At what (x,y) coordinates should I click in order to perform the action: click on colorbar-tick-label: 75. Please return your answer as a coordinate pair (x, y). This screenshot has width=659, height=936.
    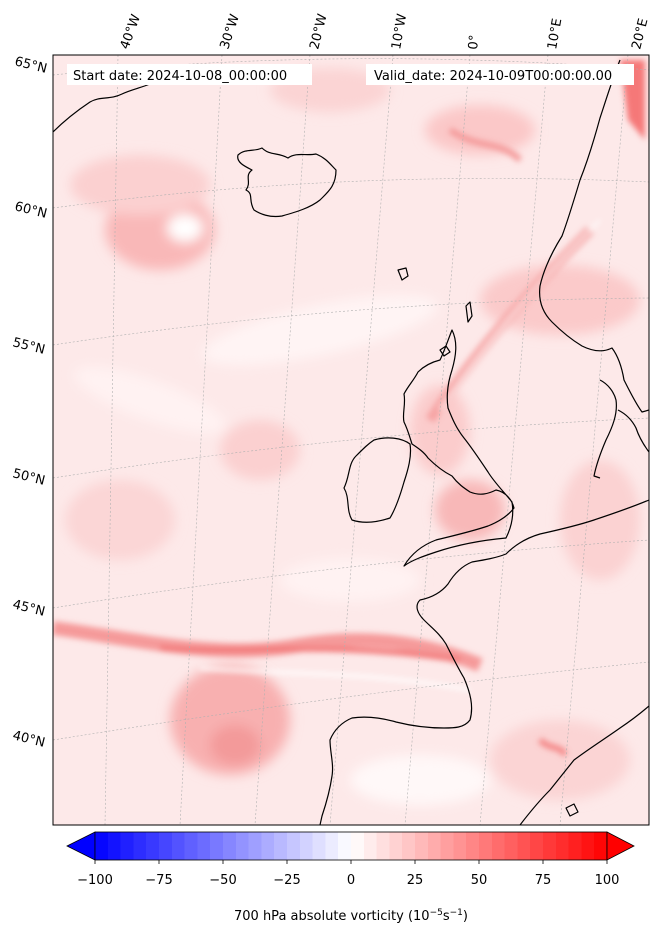
    Looking at the image, I should click on (543, 880).